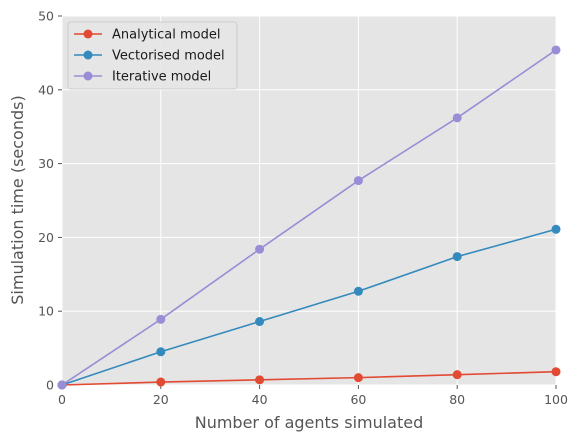 This screenshot has height=442, width=580. I want to click on x-tick-label: 60, so click(358, 399).